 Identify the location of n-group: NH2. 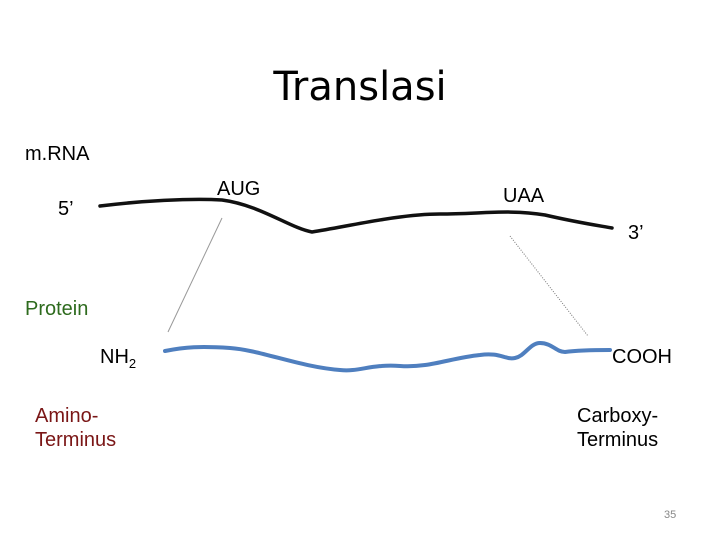
(118, 358).